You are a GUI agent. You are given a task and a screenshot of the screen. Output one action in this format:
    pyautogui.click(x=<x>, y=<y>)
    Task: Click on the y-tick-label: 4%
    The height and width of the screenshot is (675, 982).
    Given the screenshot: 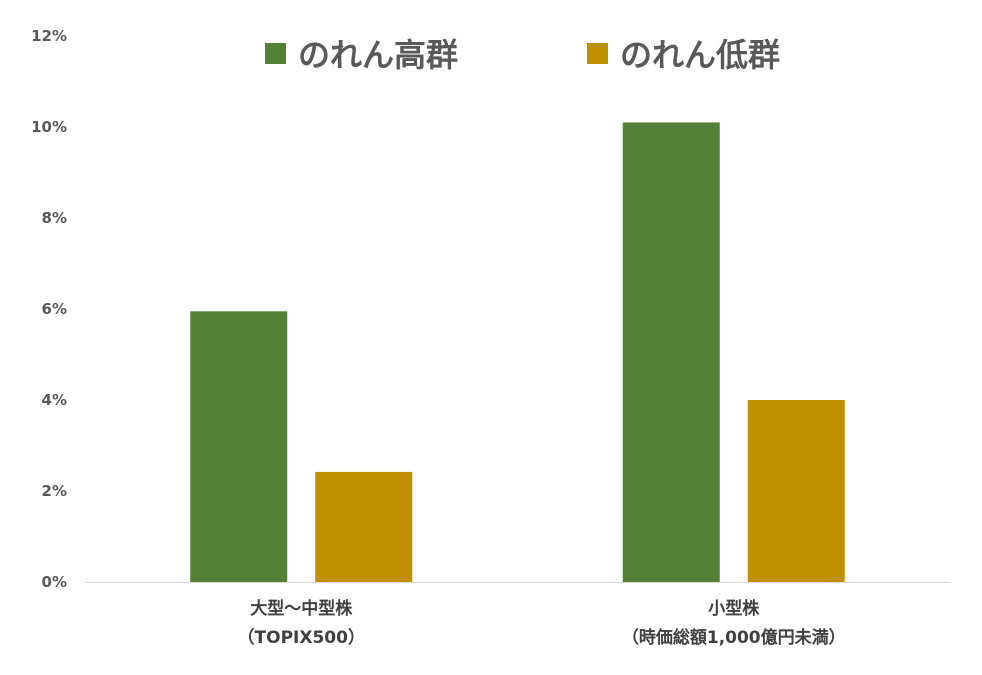 What is the action you would take?
    pyautogui.click(x=54, y=400)
    